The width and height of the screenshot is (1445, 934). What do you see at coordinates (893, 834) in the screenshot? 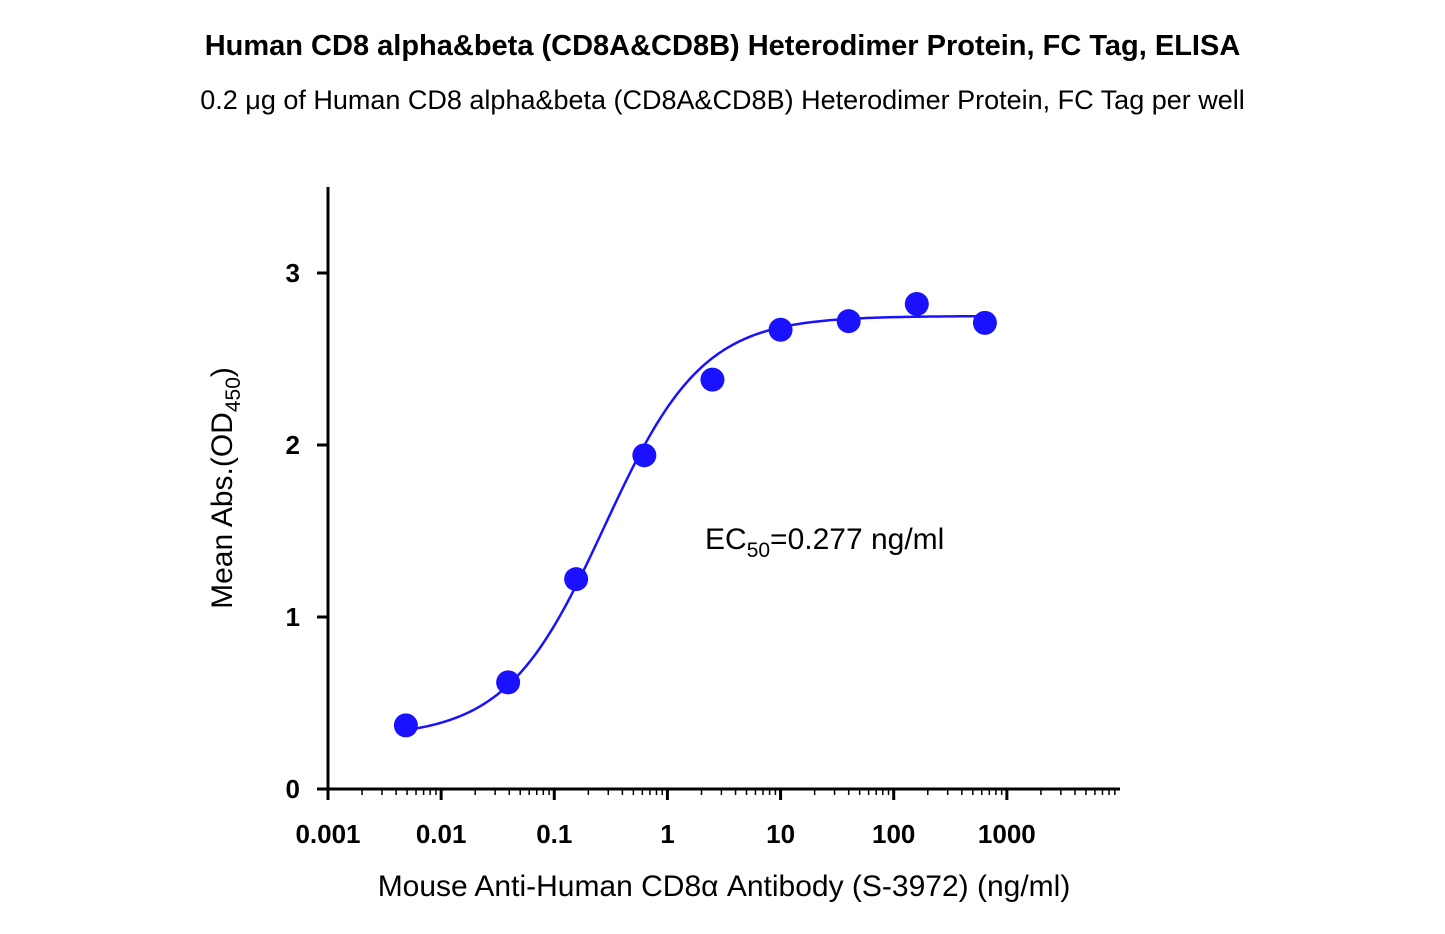
I see `x-tick-label: 100` at bounding box center [893, 834].